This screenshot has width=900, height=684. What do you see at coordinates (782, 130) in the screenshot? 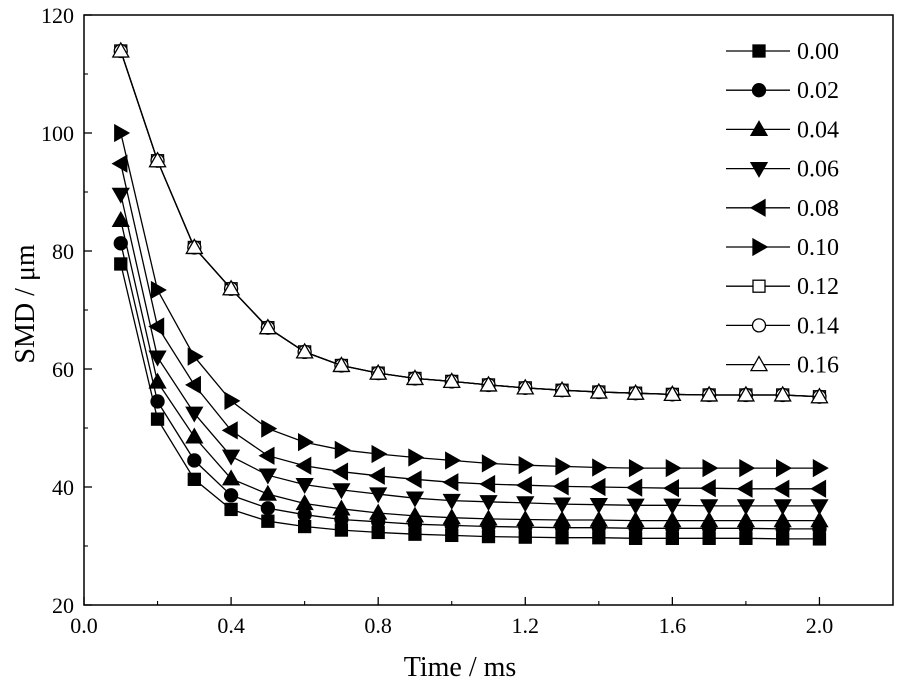
I see `legend-item: 0.04` at bounding box center [782, 130].